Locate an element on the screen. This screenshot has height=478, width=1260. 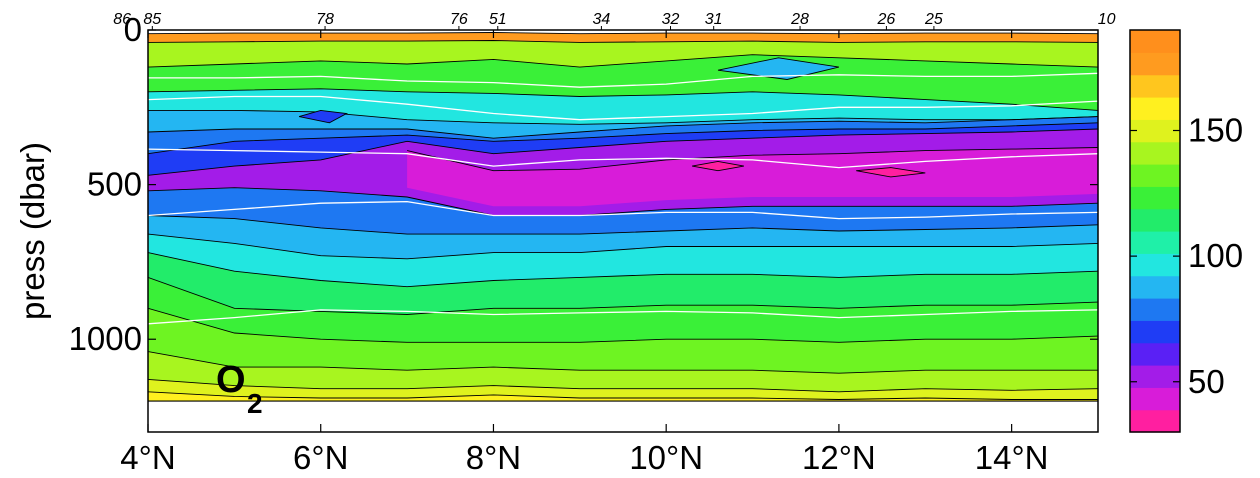
contour-line-upper-cyan is located at coordinates (623, 99).